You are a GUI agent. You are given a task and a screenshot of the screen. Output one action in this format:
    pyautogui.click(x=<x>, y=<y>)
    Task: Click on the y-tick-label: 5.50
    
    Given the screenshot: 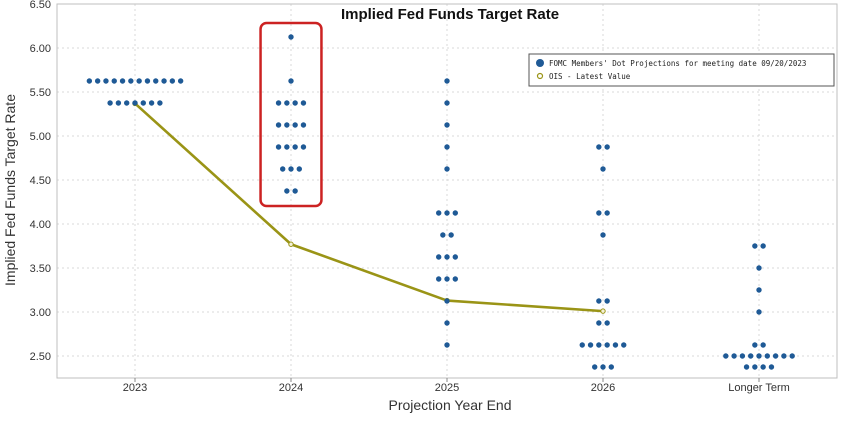 What is the action you would take?
    pyautogui.click(x=40, y=93)
    